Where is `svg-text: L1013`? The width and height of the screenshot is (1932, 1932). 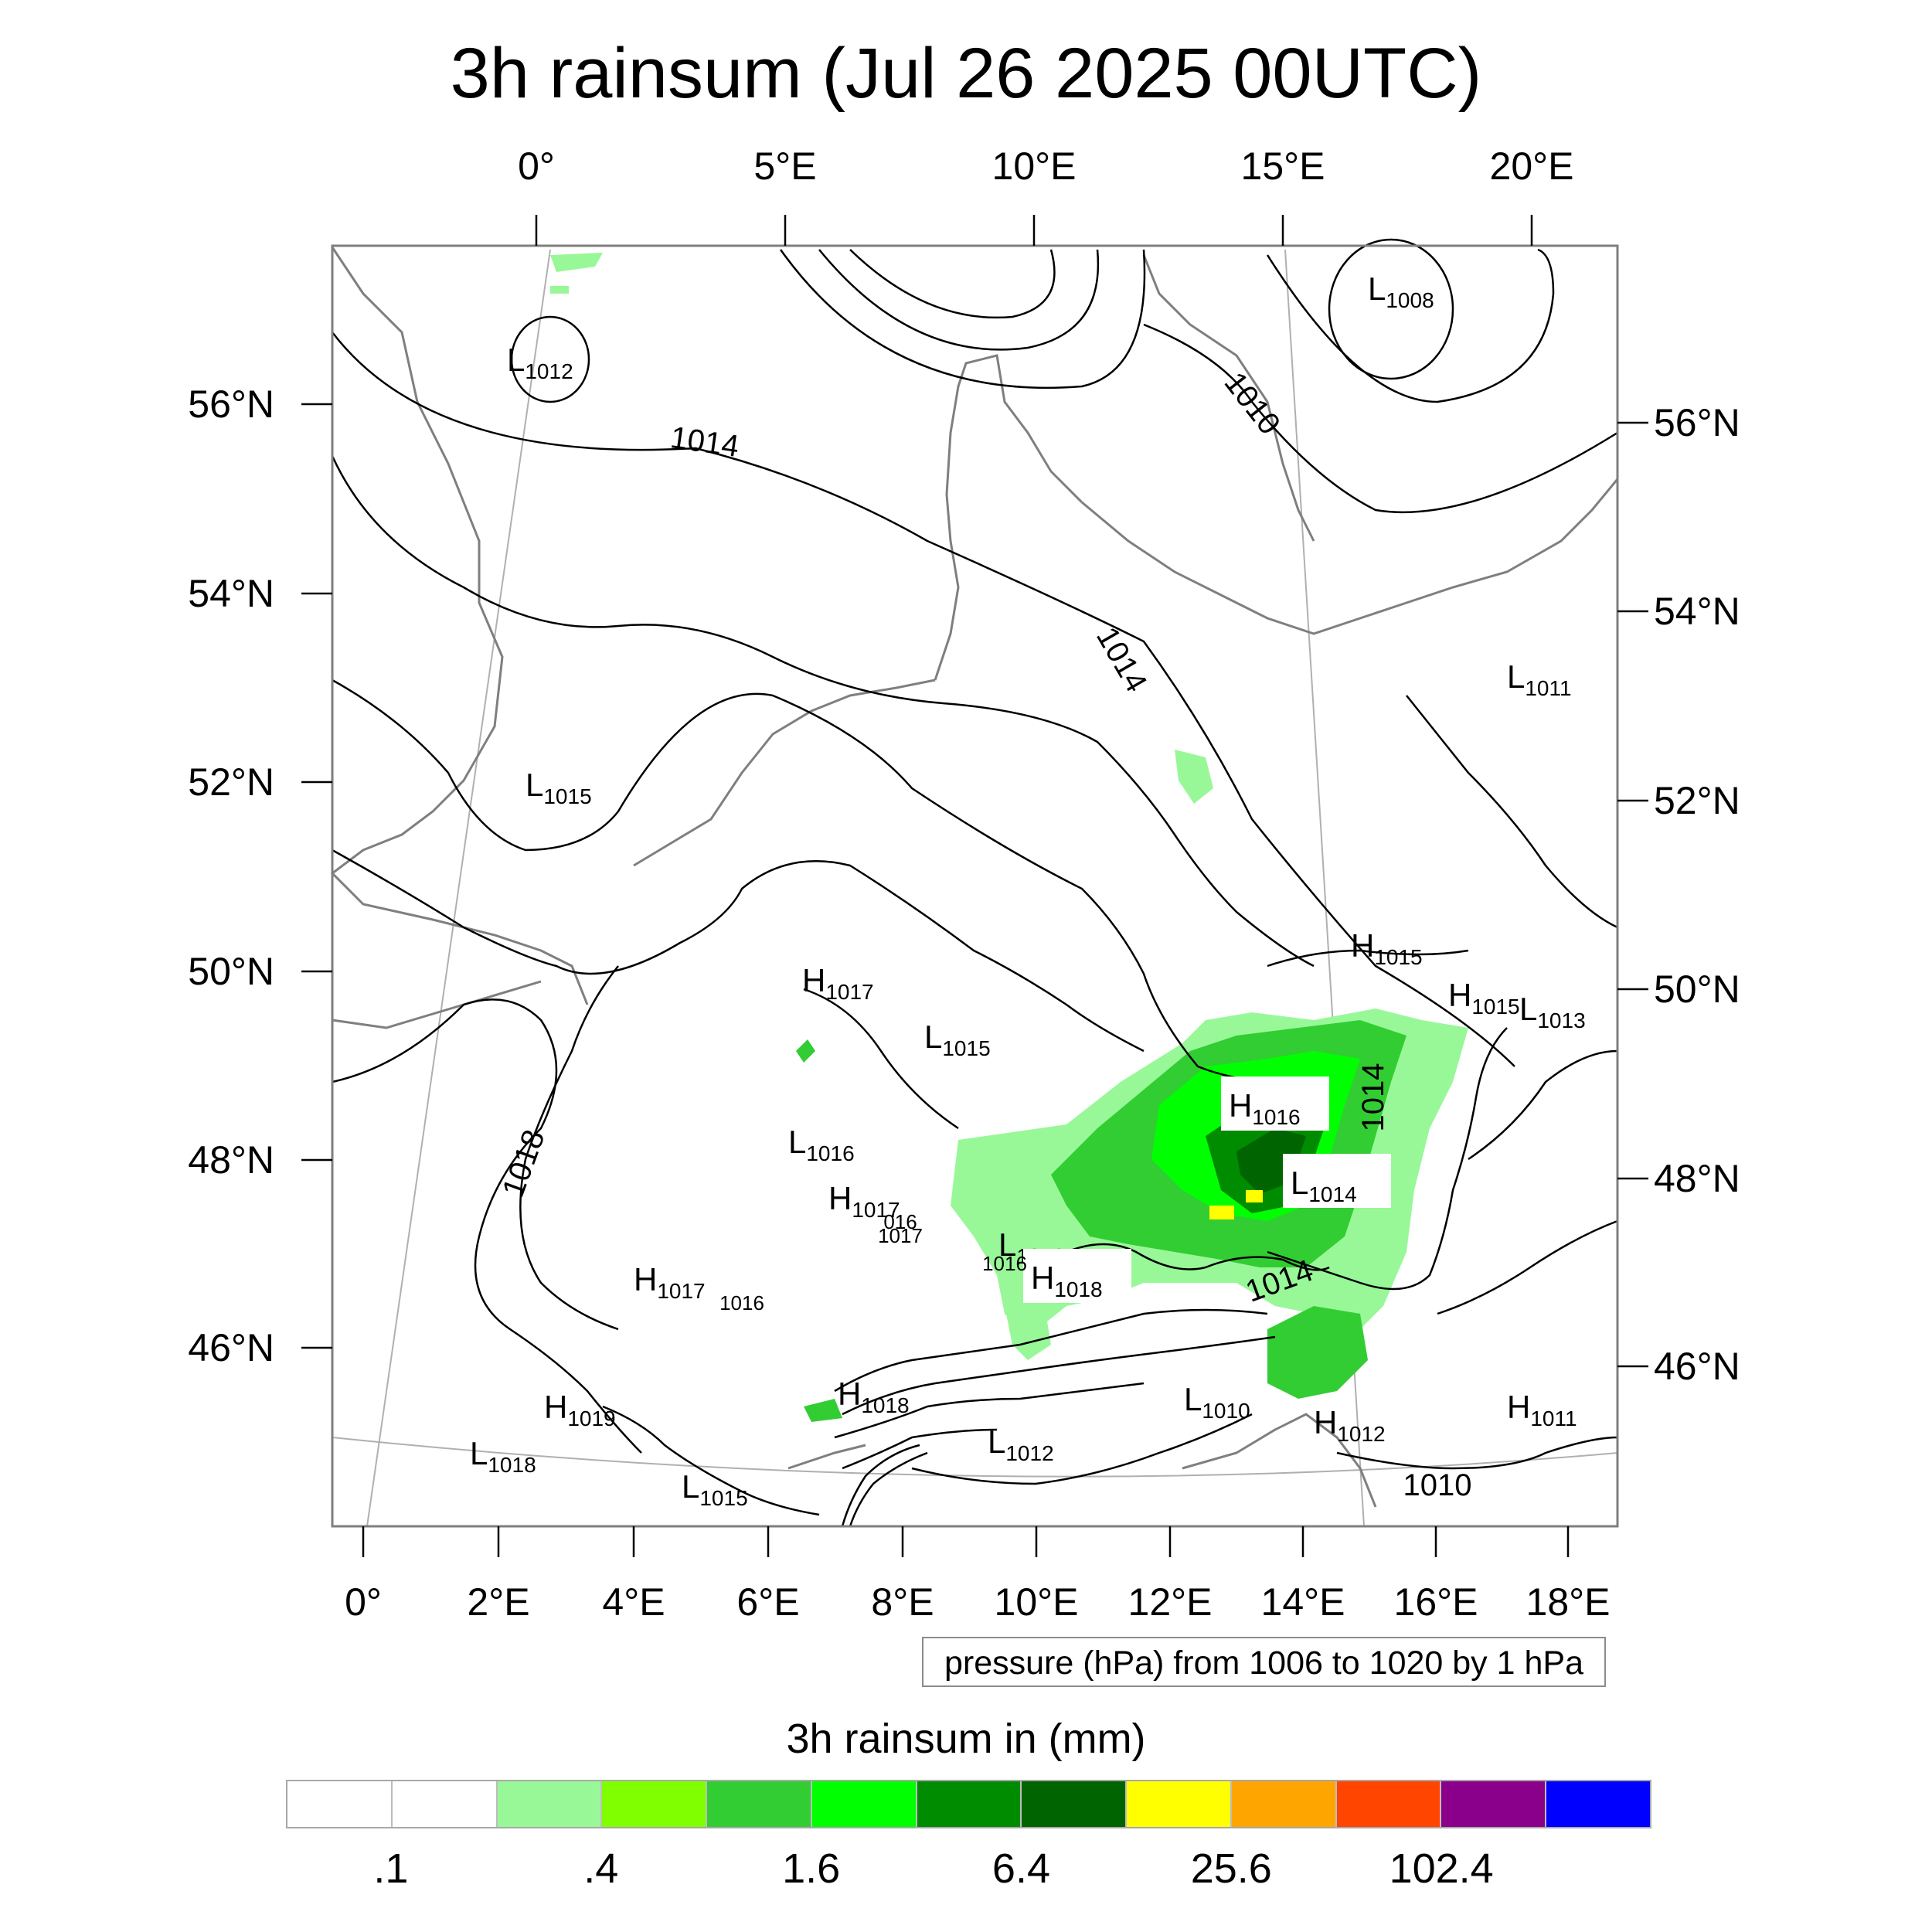 svg-text: L1013 is located at coordinates (1553, 1012).